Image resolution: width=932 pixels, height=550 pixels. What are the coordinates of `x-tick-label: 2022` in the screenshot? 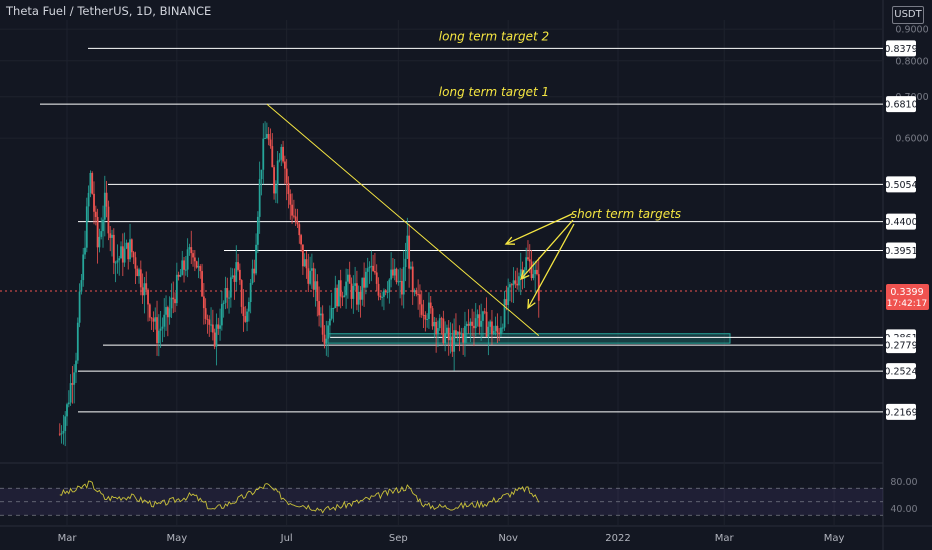 It's located at (617, 538).